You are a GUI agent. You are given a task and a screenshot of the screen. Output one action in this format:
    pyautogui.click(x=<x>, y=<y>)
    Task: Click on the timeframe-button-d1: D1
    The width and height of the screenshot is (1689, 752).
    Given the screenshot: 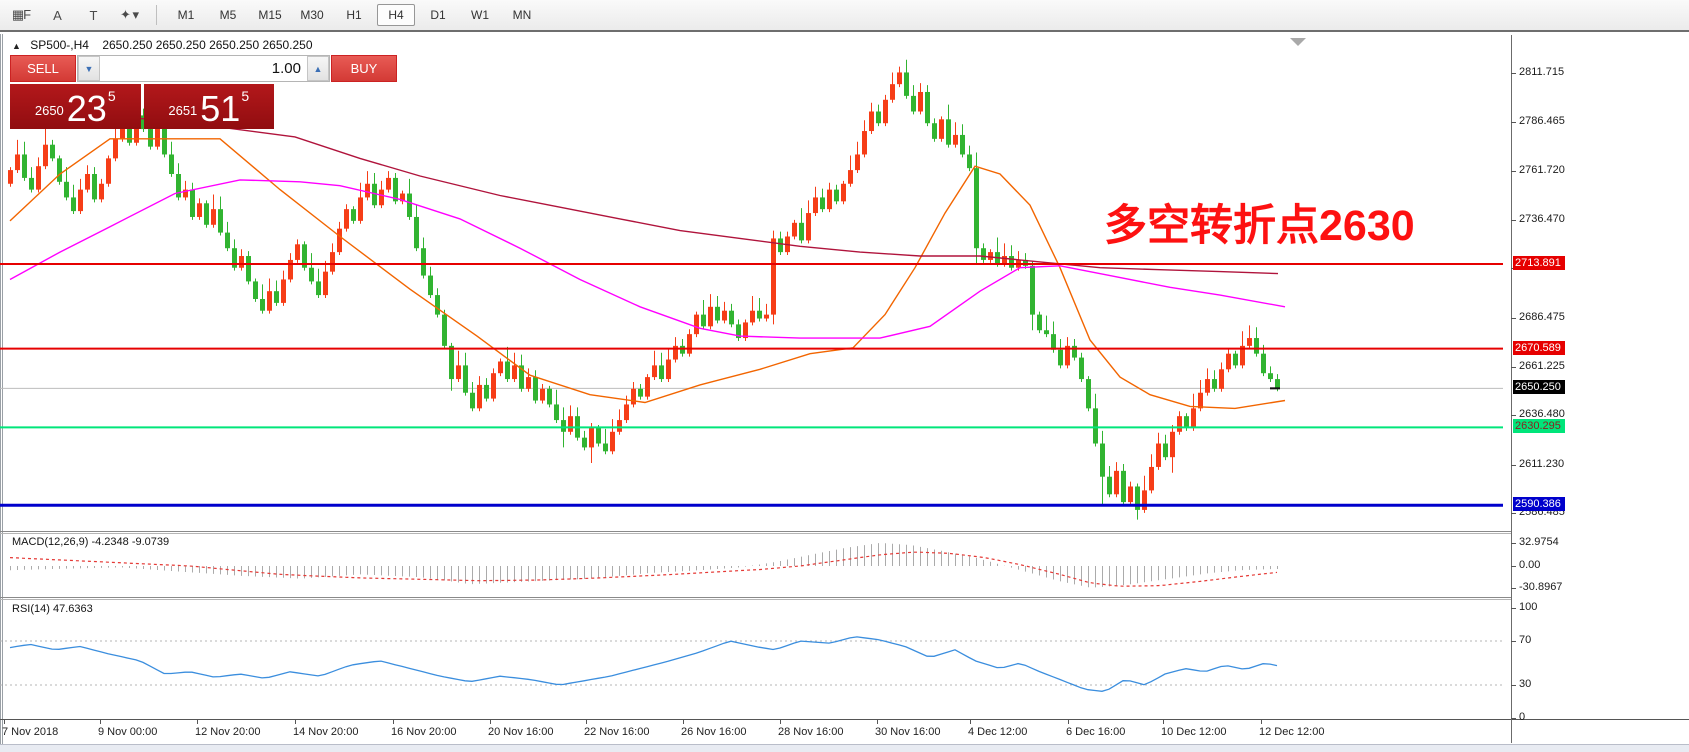 What is the action you would take?
    pyautogui.click(x=438, y=15)
    